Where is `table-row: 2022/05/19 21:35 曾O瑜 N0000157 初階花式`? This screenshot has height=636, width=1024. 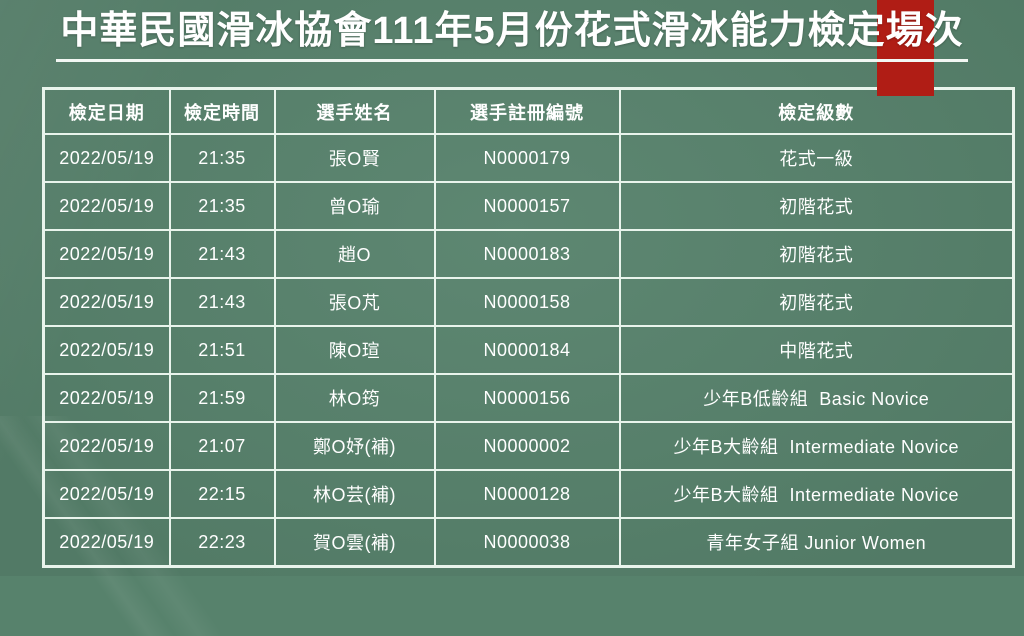 table-row: 2022/05/19 21:35 曾O瑜 N0000157 初階花式 is located at coordinates (528, 206).